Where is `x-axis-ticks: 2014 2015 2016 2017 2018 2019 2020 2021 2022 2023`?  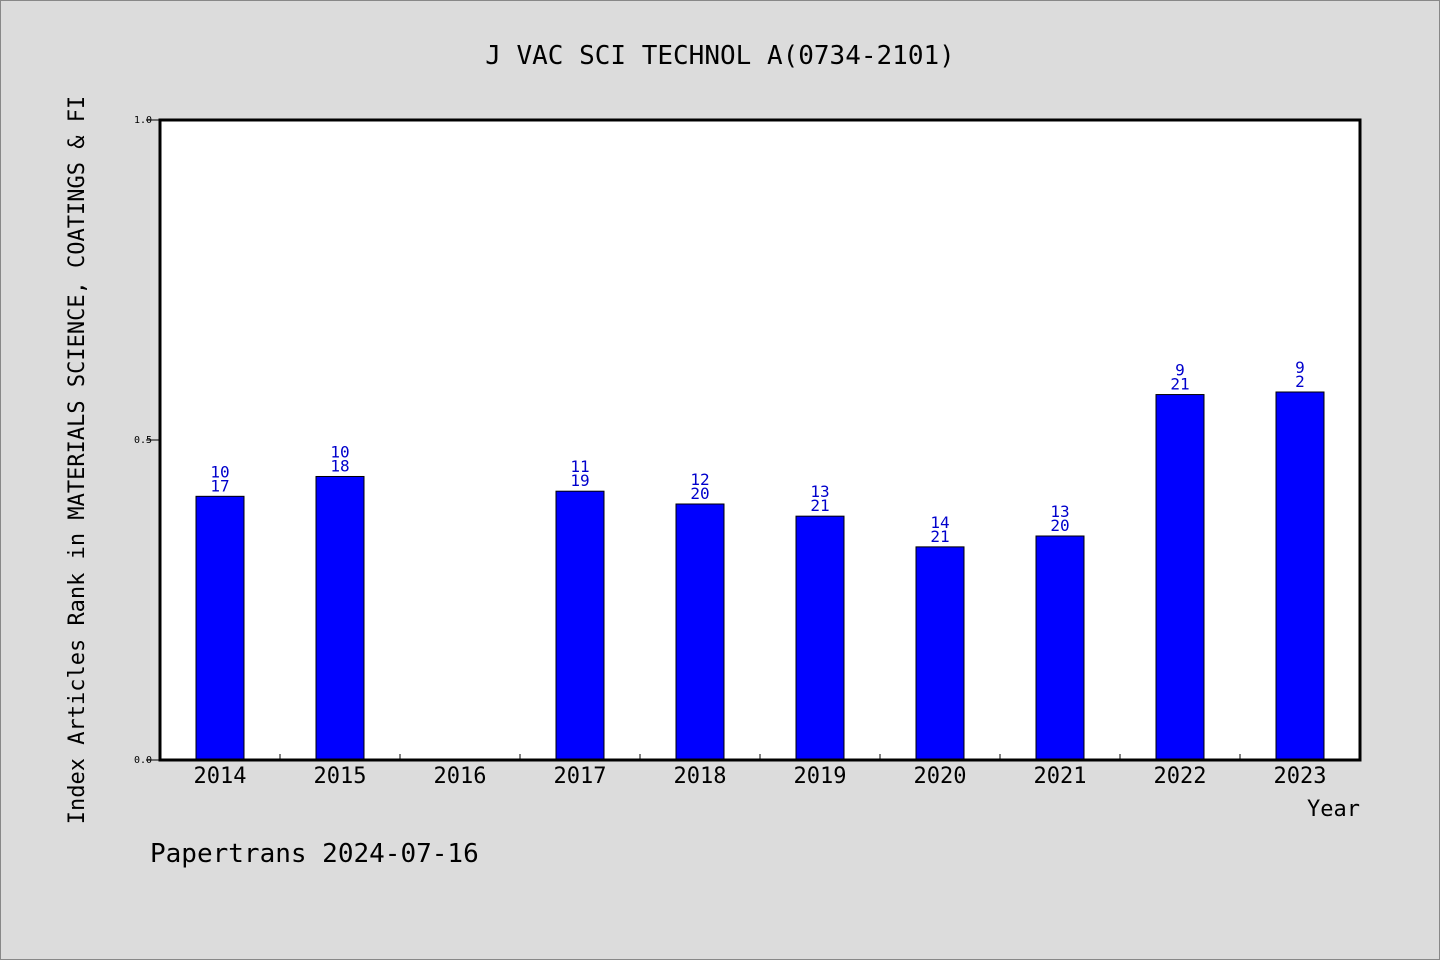
x-axis-ticks: 2014 2015 2016 2017 2018 2019 2020 2021 2022 2023 is located at coordinates (760, 771).